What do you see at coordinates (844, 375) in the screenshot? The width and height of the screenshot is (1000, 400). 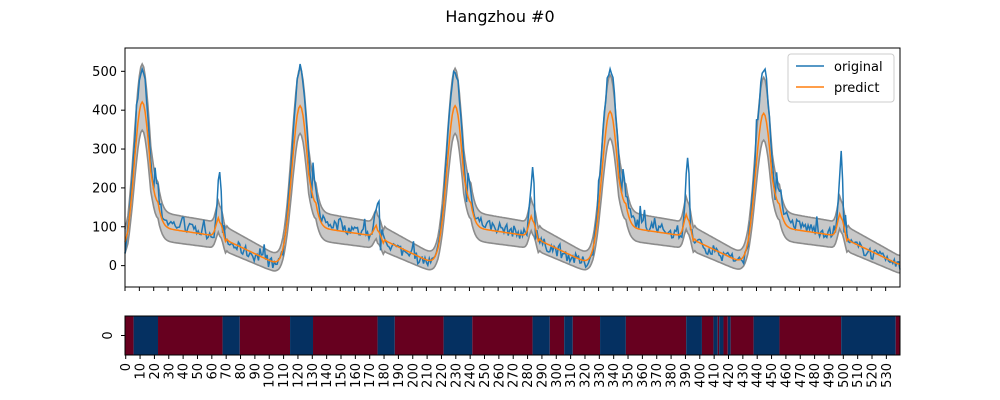 I see `heatmap-x-tick-label: 500` at bounding box center [844, 375].